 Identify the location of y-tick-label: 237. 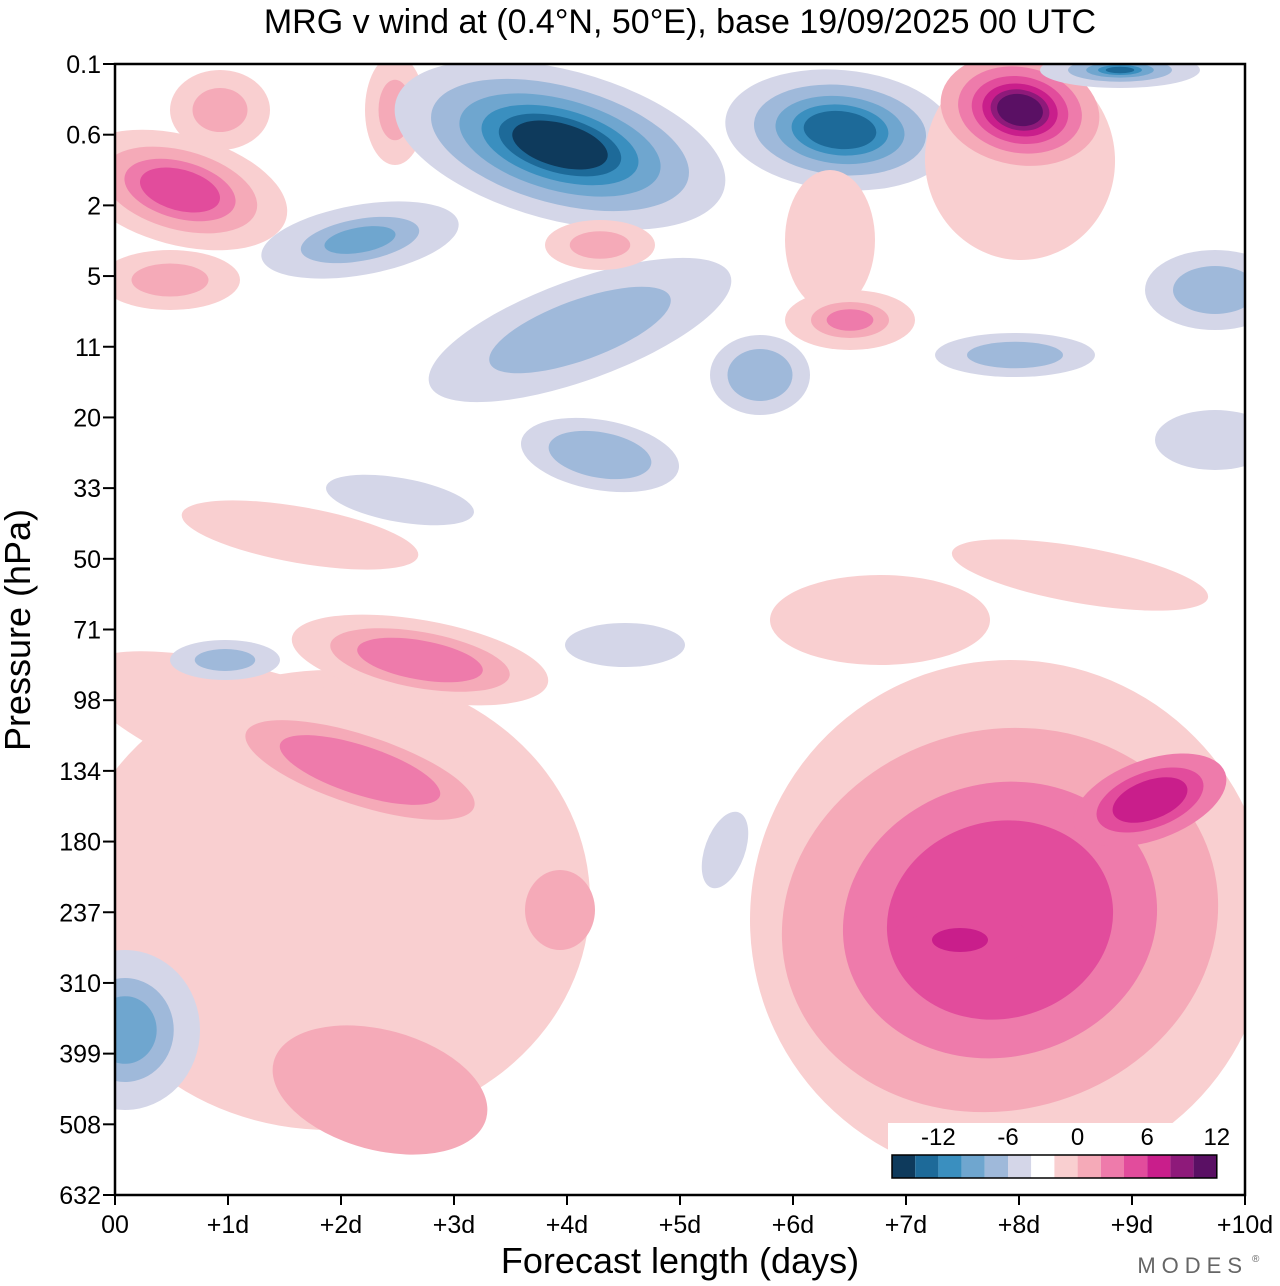
(80, 913).